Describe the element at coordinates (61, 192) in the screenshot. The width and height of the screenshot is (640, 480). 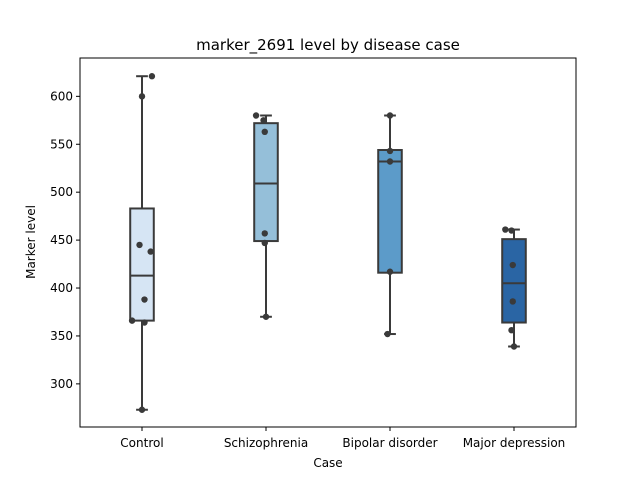
I see `y-tick-label: 500` at that location.